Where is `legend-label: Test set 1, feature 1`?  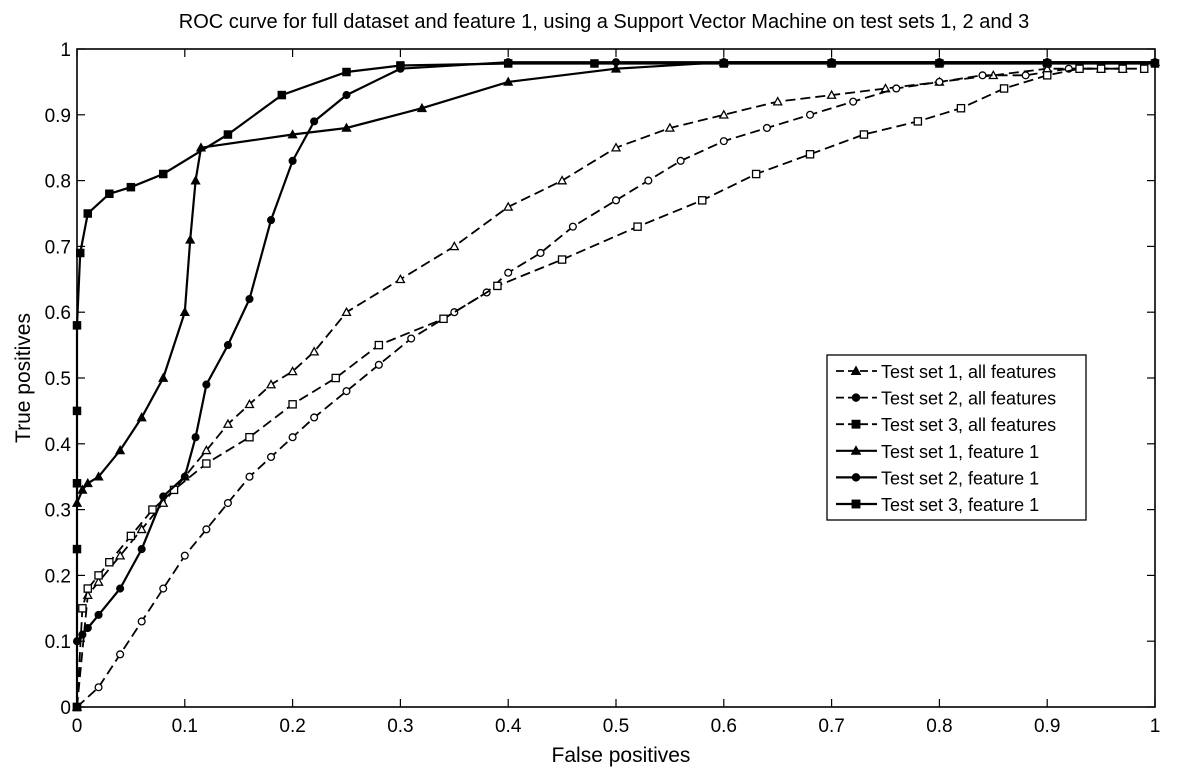
legend-label: Test set 1, feature 1 is located at coordinates (960, 452).